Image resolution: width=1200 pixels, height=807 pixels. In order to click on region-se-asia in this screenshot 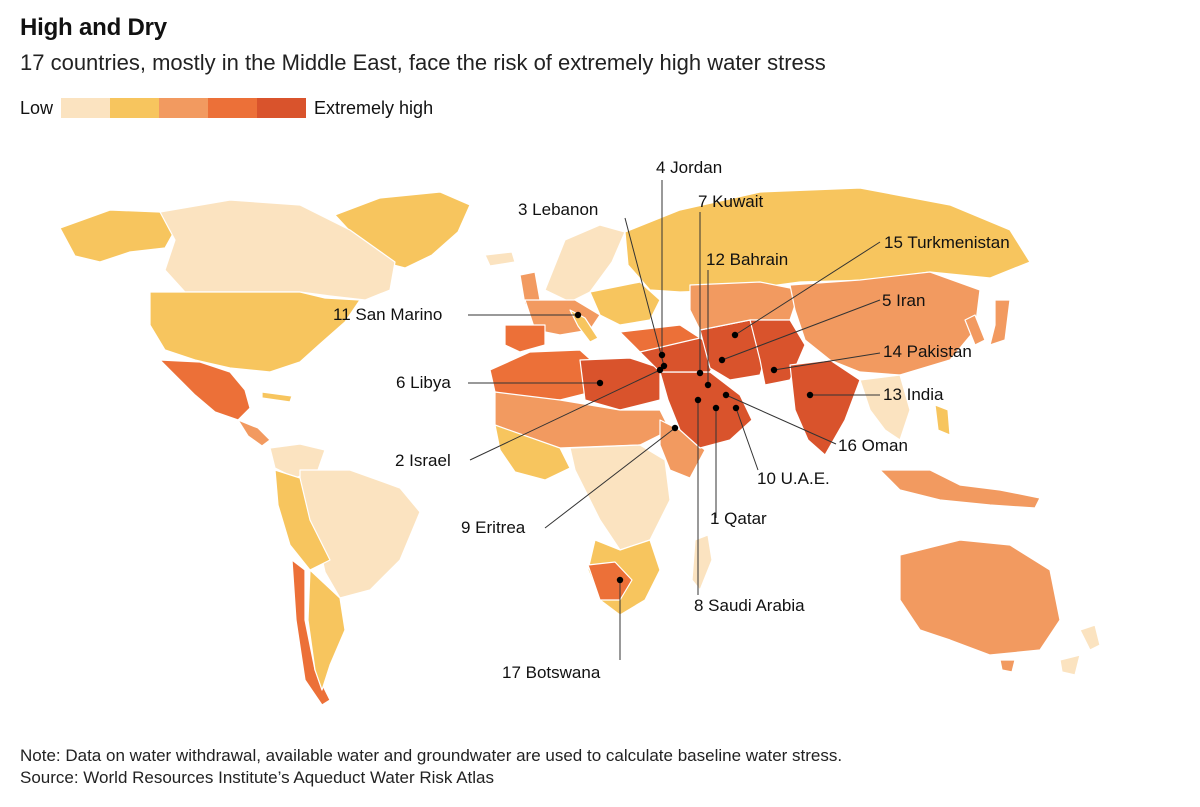, I will do `click(885, 407)`.